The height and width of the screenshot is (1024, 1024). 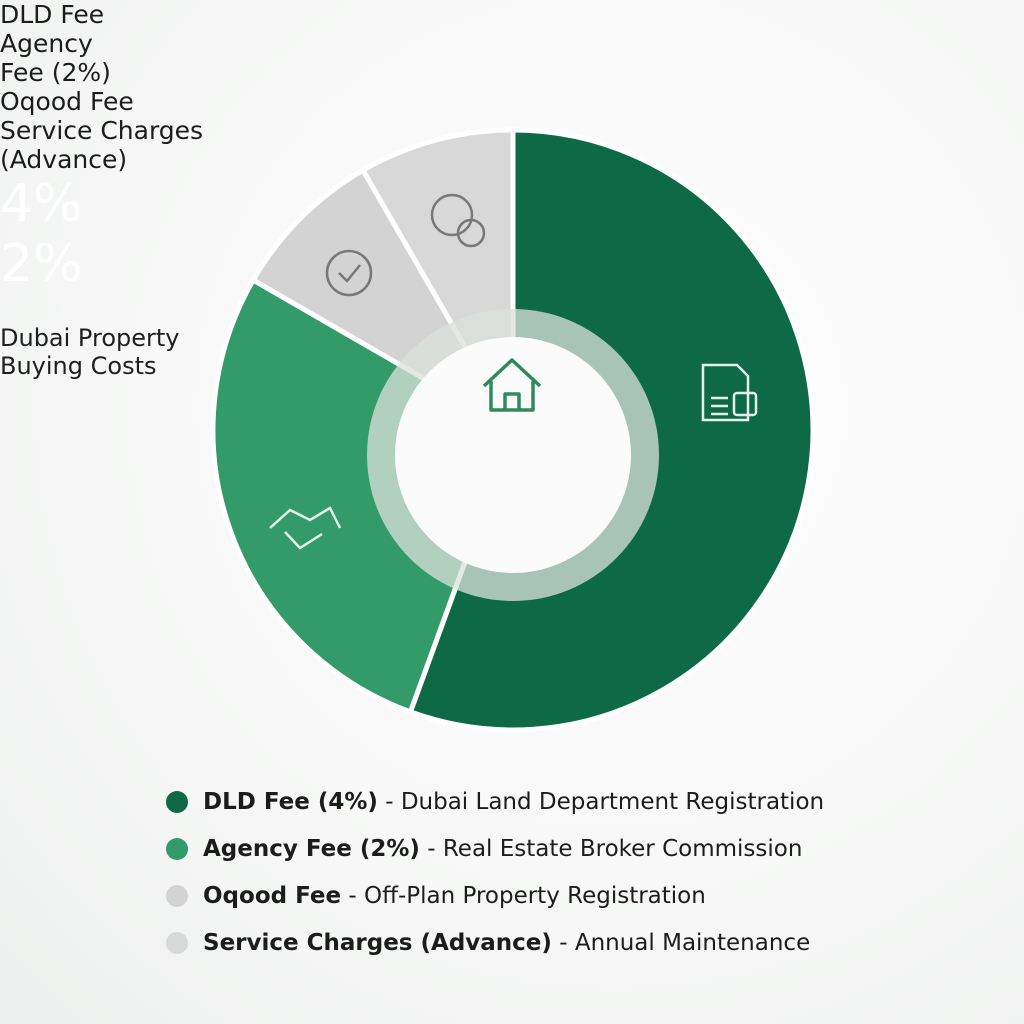 What do you see at coordinates (527, 896) in the screenshot?
I see `legend-description: - Off-Plan Property Registration` at bounding box center [527, 896].